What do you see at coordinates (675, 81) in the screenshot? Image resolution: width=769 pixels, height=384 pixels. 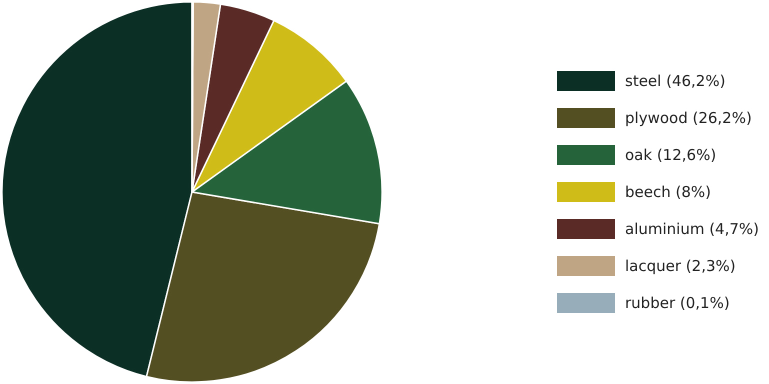 I see `legend-label: steel (46,2%)` at bounding box center [675, 81].